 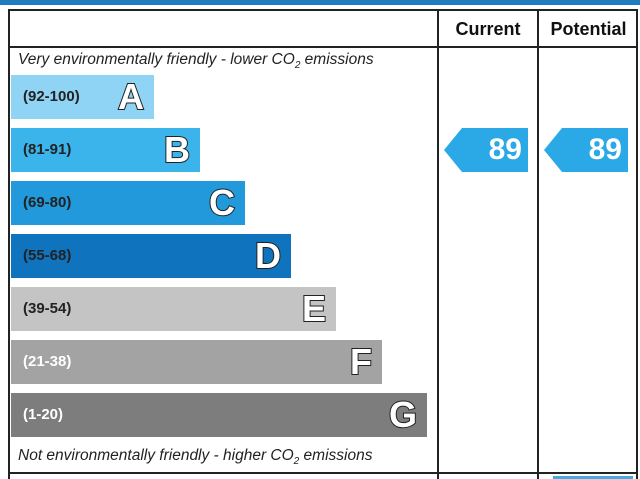 What do you see at coordinates (82, 97) in the screenshot?
I see `band-a: (92-100) A` at bounding box center [82, 97].